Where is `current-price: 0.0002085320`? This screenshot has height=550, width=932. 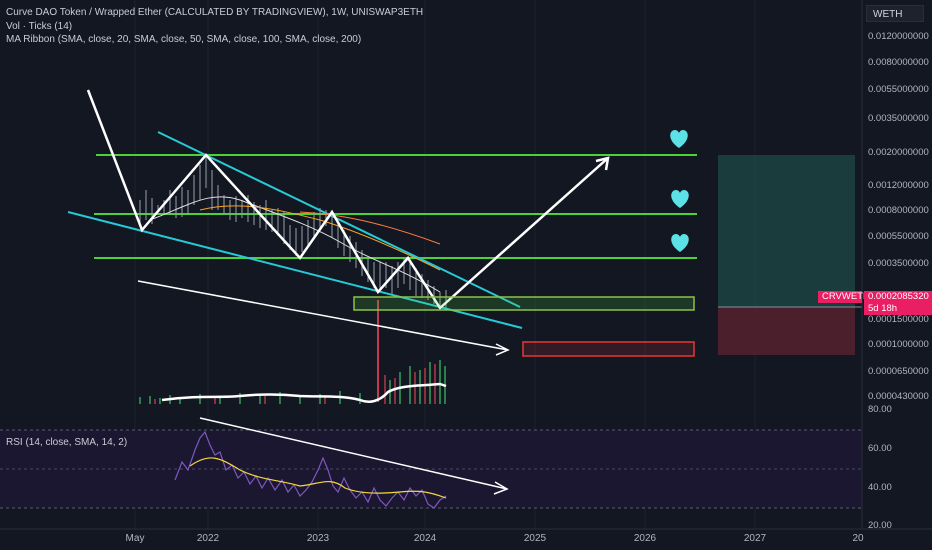
current-price: 0.0002085320 is located at coordinates (898, 296).